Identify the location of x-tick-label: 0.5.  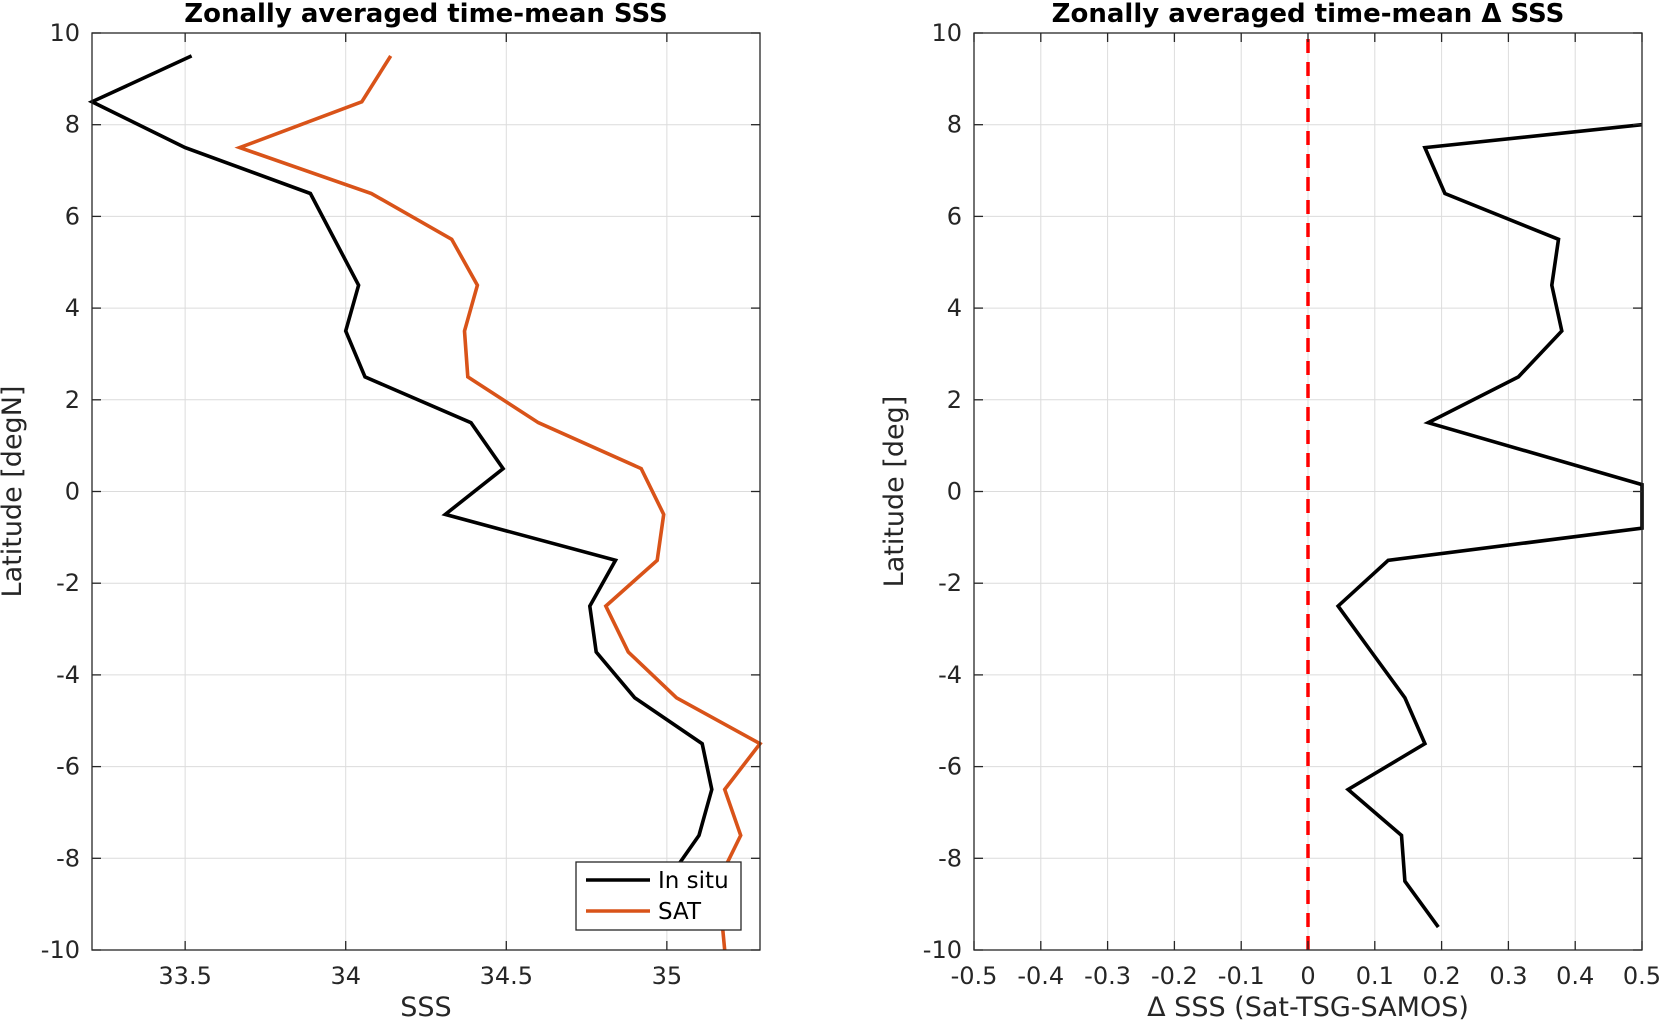
(1642, 976).